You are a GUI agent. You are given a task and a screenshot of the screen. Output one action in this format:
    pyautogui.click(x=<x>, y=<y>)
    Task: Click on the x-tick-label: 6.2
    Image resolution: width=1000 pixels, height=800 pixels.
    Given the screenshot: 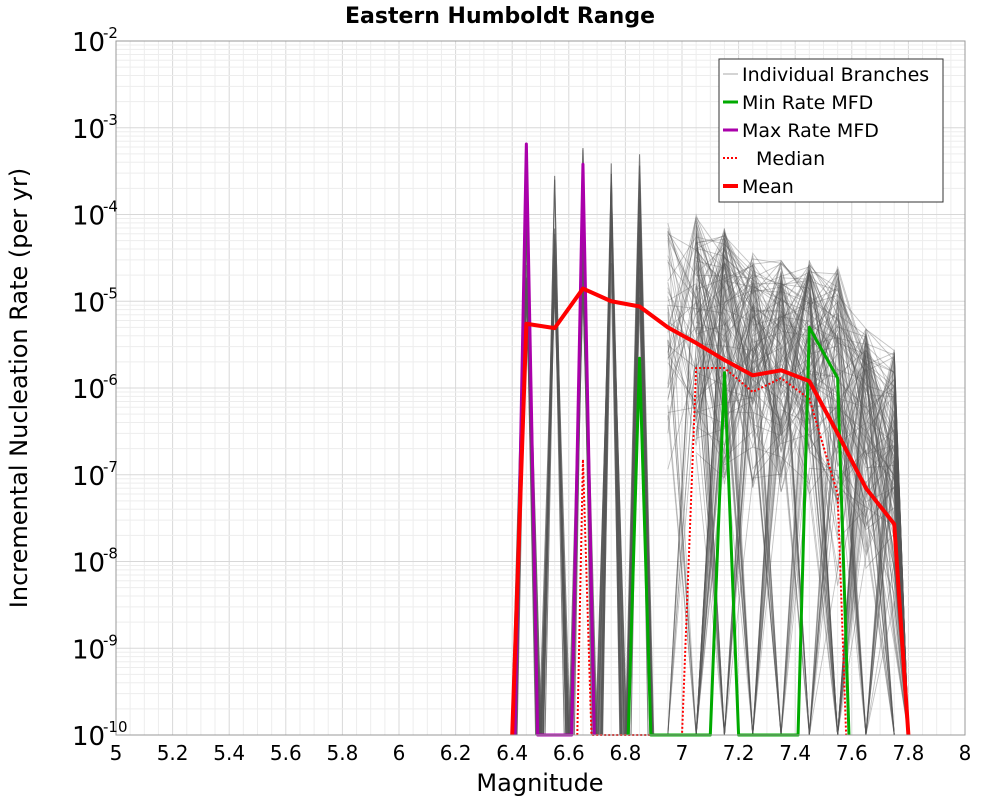 What is the action you would take?
    pyautogui.click(x=456, y=753)
    